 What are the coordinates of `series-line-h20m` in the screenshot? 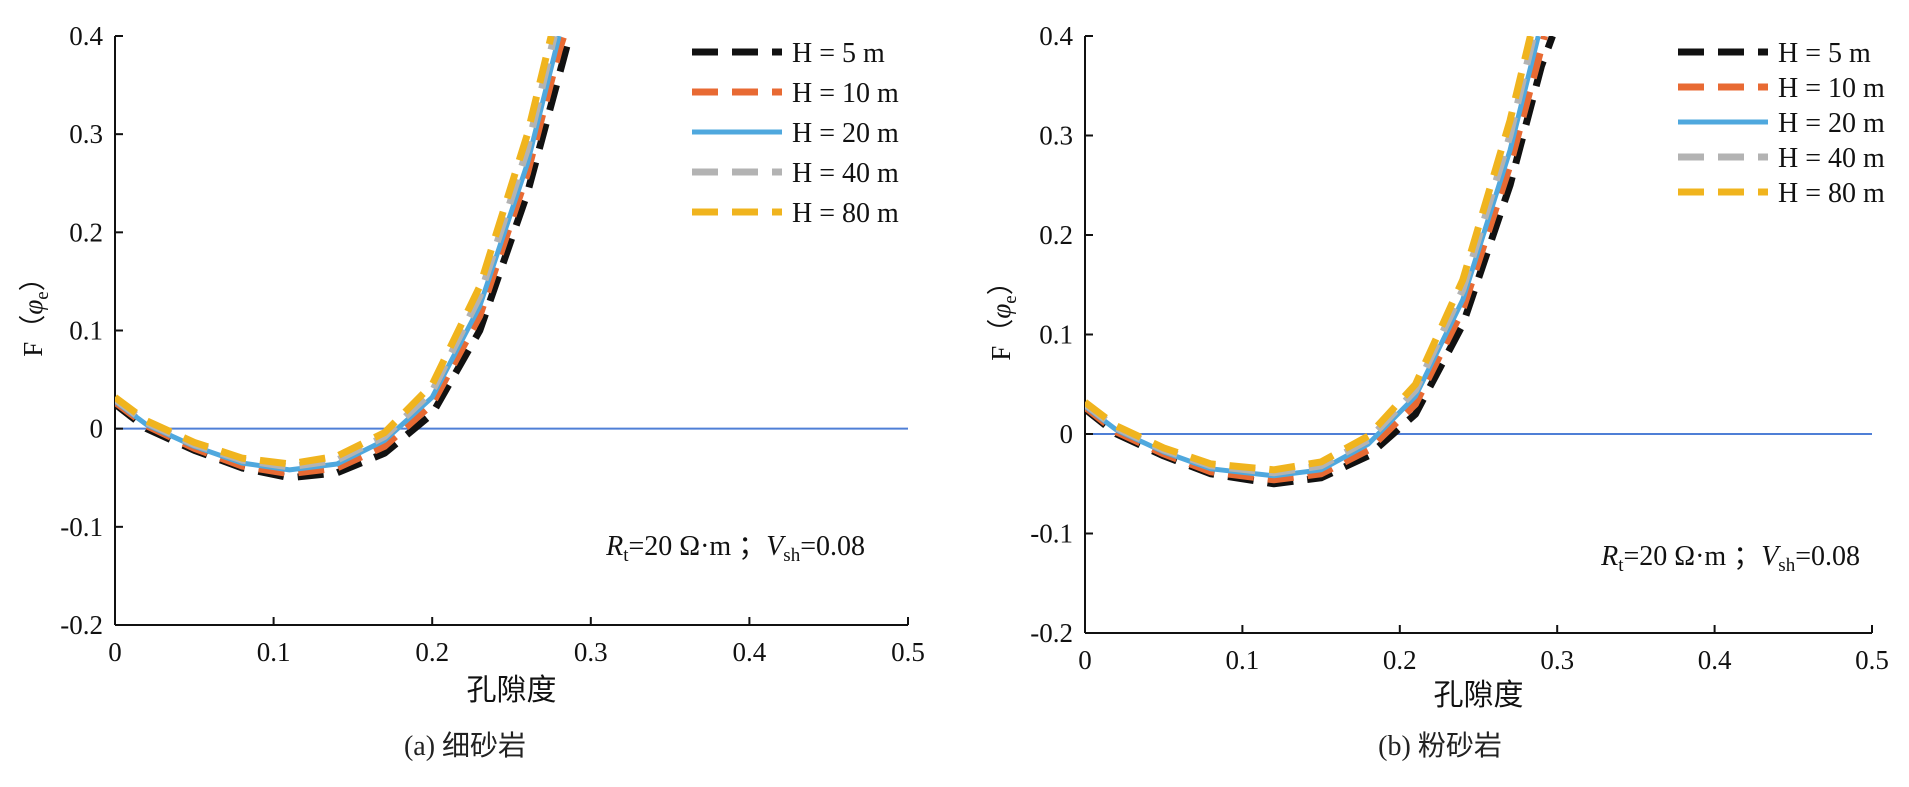 It's located at (338, 254).